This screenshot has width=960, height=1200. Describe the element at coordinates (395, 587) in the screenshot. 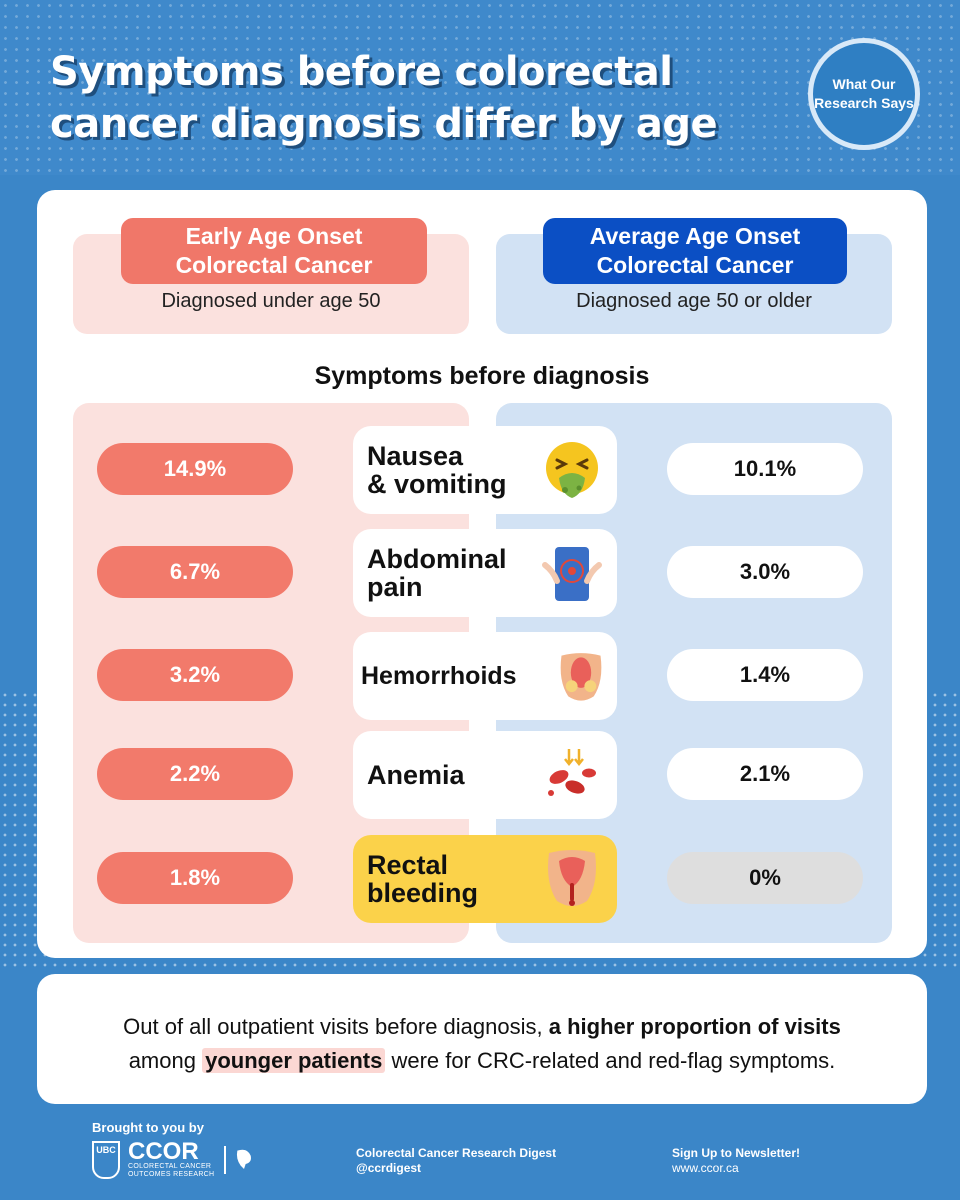

I see `symptom-label-line-2: pain` at that location.